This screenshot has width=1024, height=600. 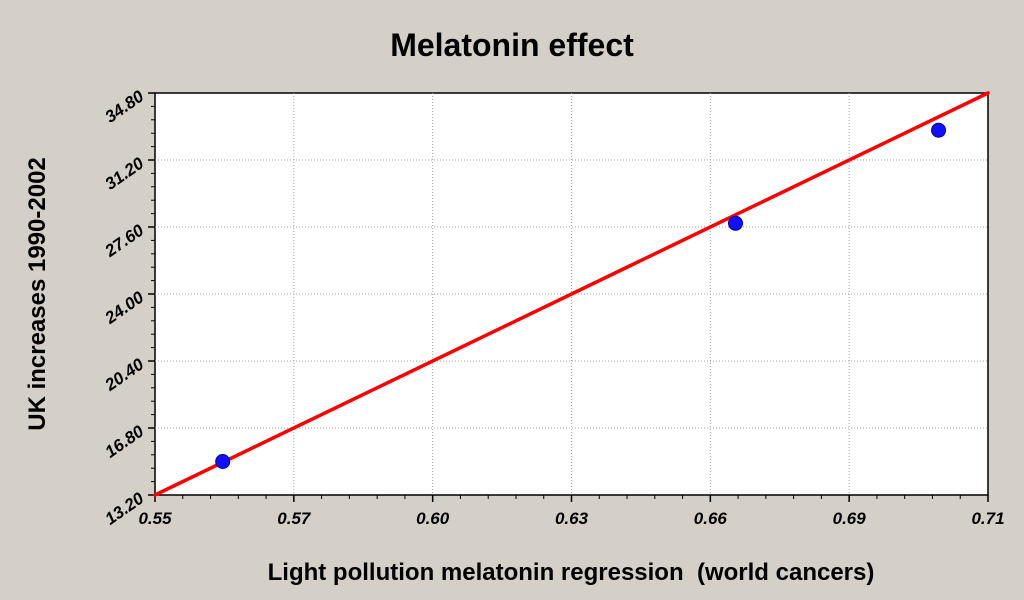 I want to click on y-axis-label: UK increases 1990-2002, so click(x=37, y=294).